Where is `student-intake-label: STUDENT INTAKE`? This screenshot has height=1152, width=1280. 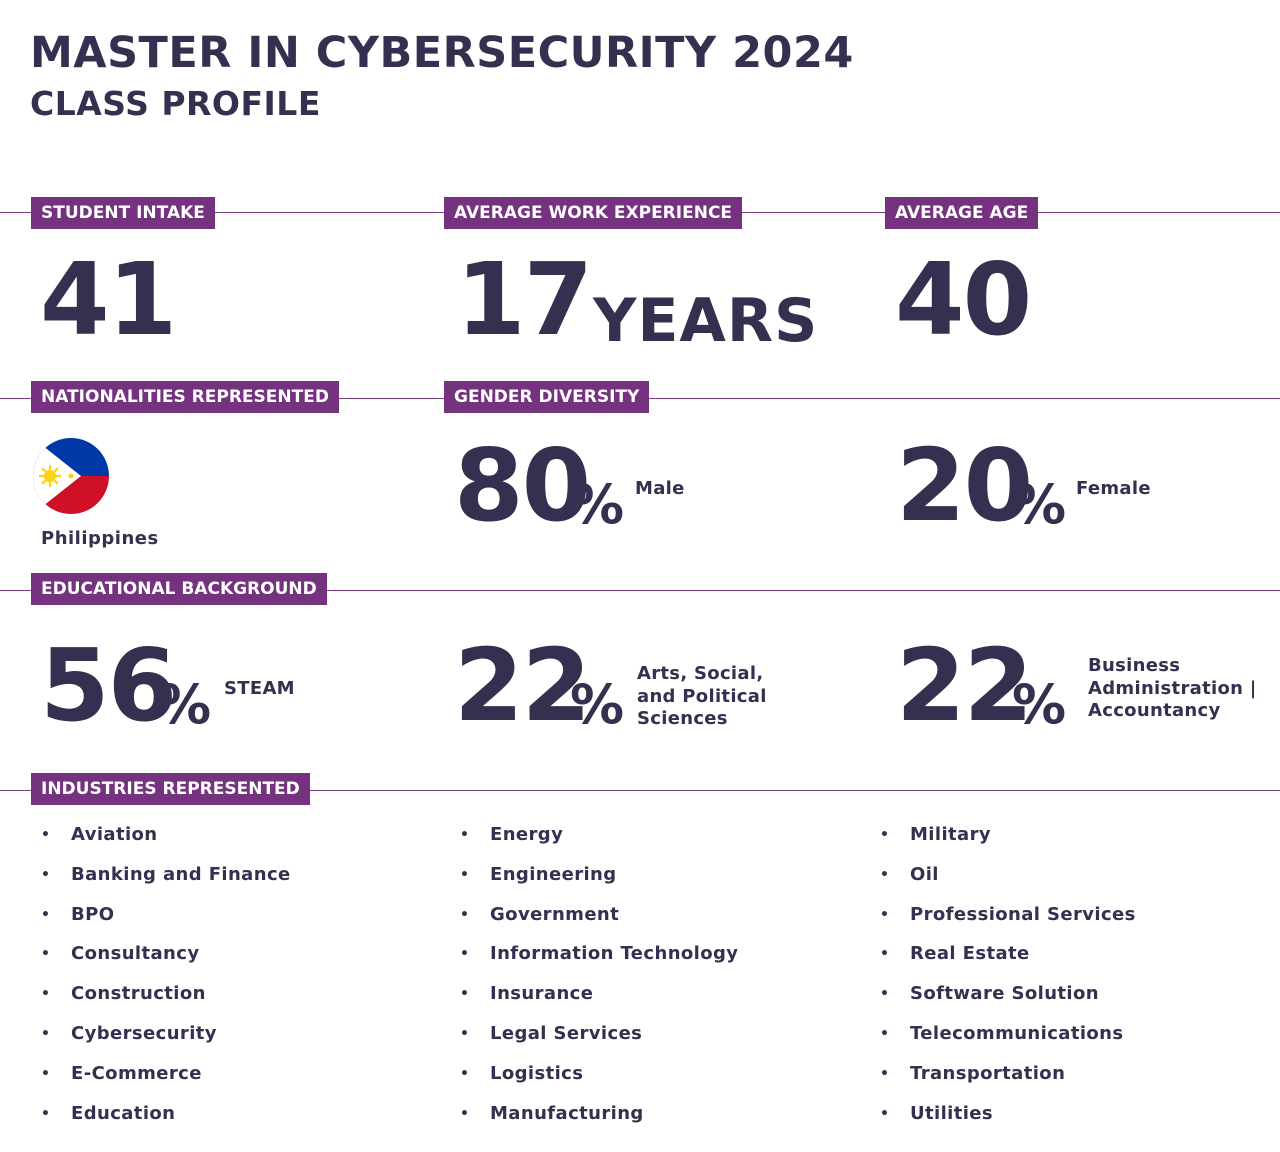 student-intake-label: STUDENT INTAKE is located at coordinates (123, 213).